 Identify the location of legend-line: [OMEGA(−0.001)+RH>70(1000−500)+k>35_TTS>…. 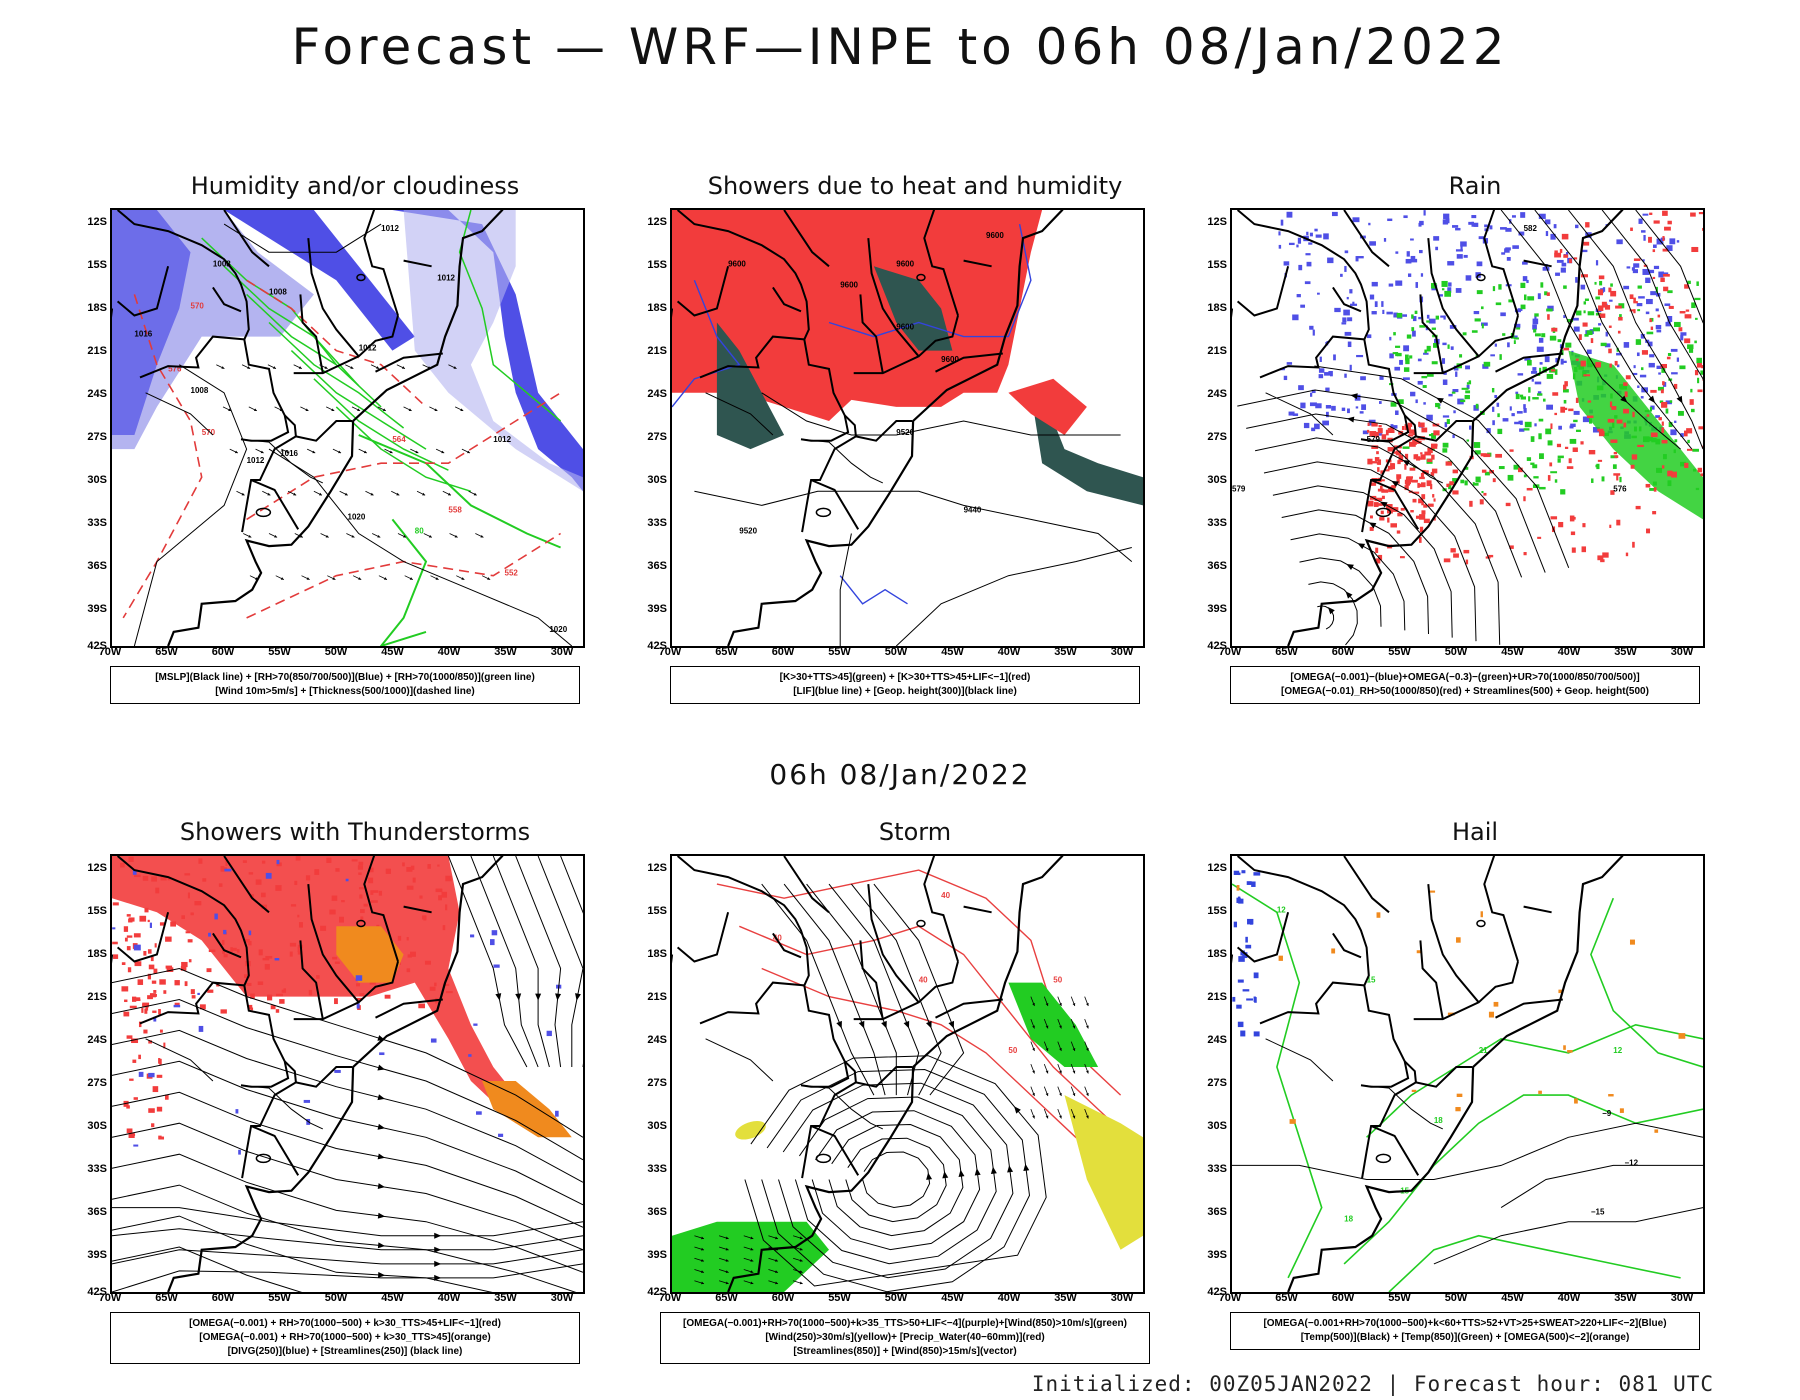
(905, 1323).